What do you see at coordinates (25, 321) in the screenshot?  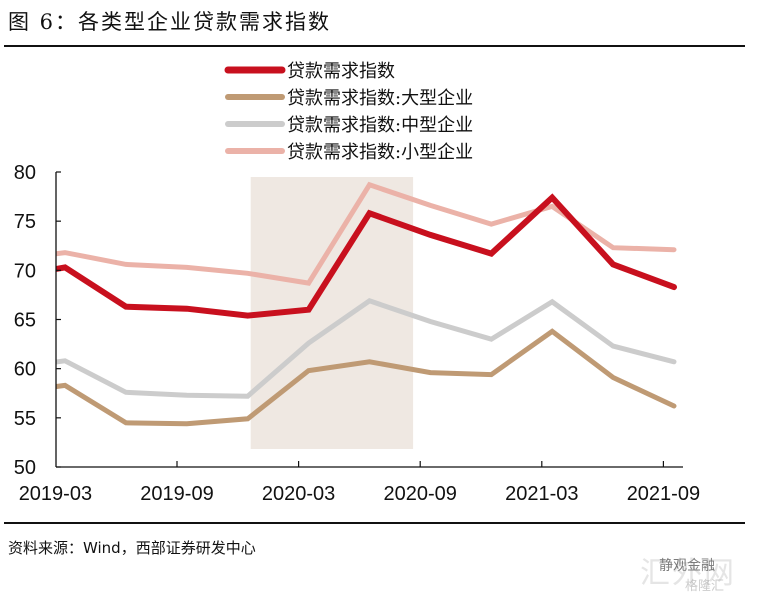 I see `y-tick-label: 65` at bounding box center [25, 321].